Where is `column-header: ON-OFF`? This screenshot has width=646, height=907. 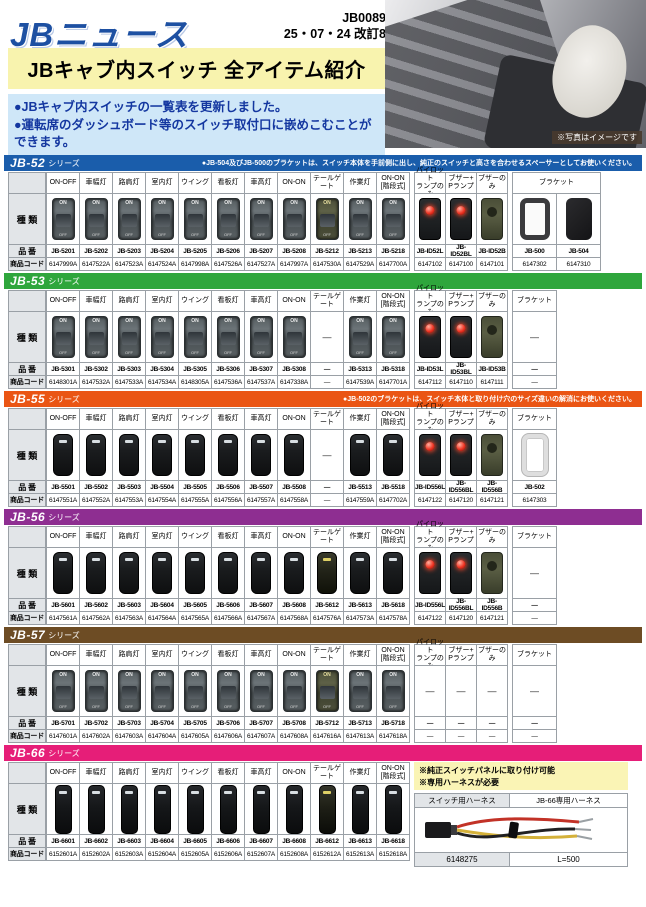
column-header: ON-OFF is located at coordinates (63, 419).